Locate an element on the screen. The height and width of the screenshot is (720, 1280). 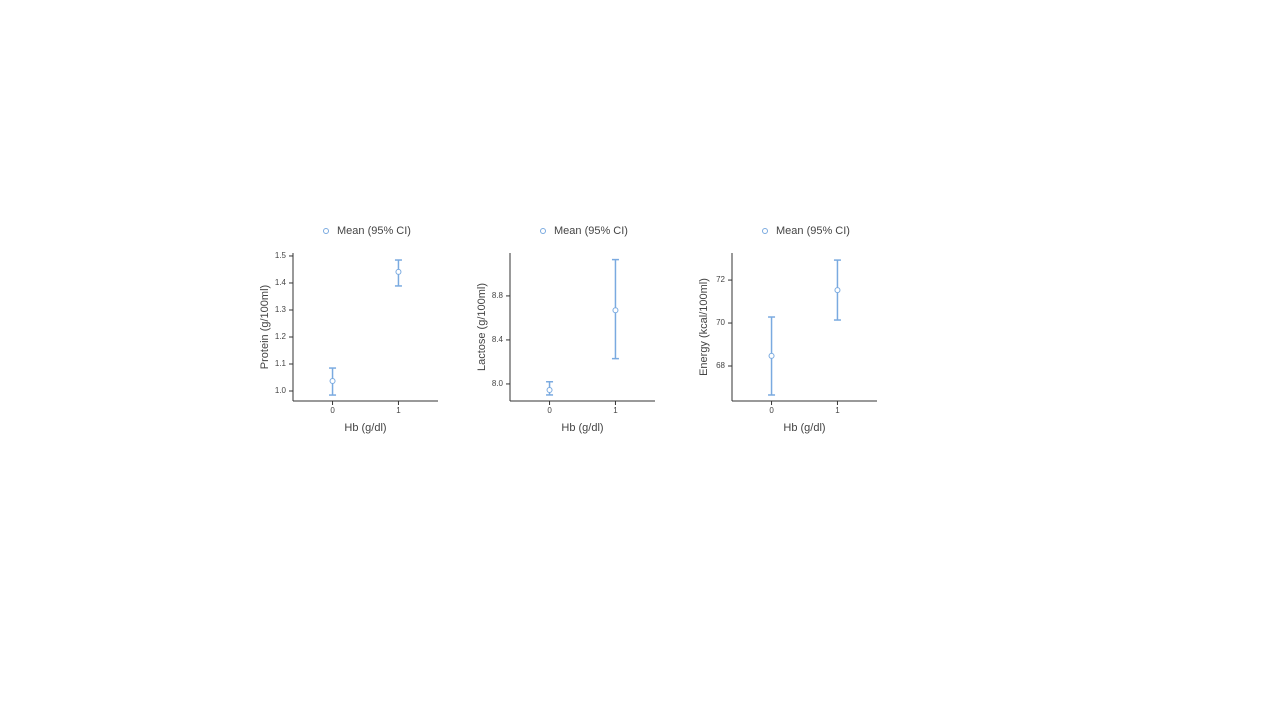
y-tick-label: 1.0 is located at coordinates (281, 390).